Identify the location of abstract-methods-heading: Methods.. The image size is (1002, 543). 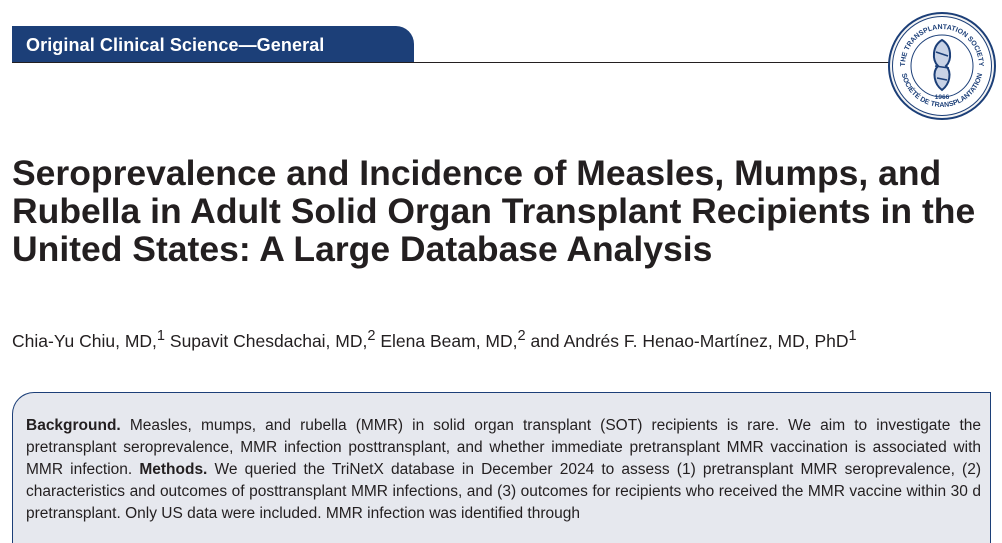
(173, 470).